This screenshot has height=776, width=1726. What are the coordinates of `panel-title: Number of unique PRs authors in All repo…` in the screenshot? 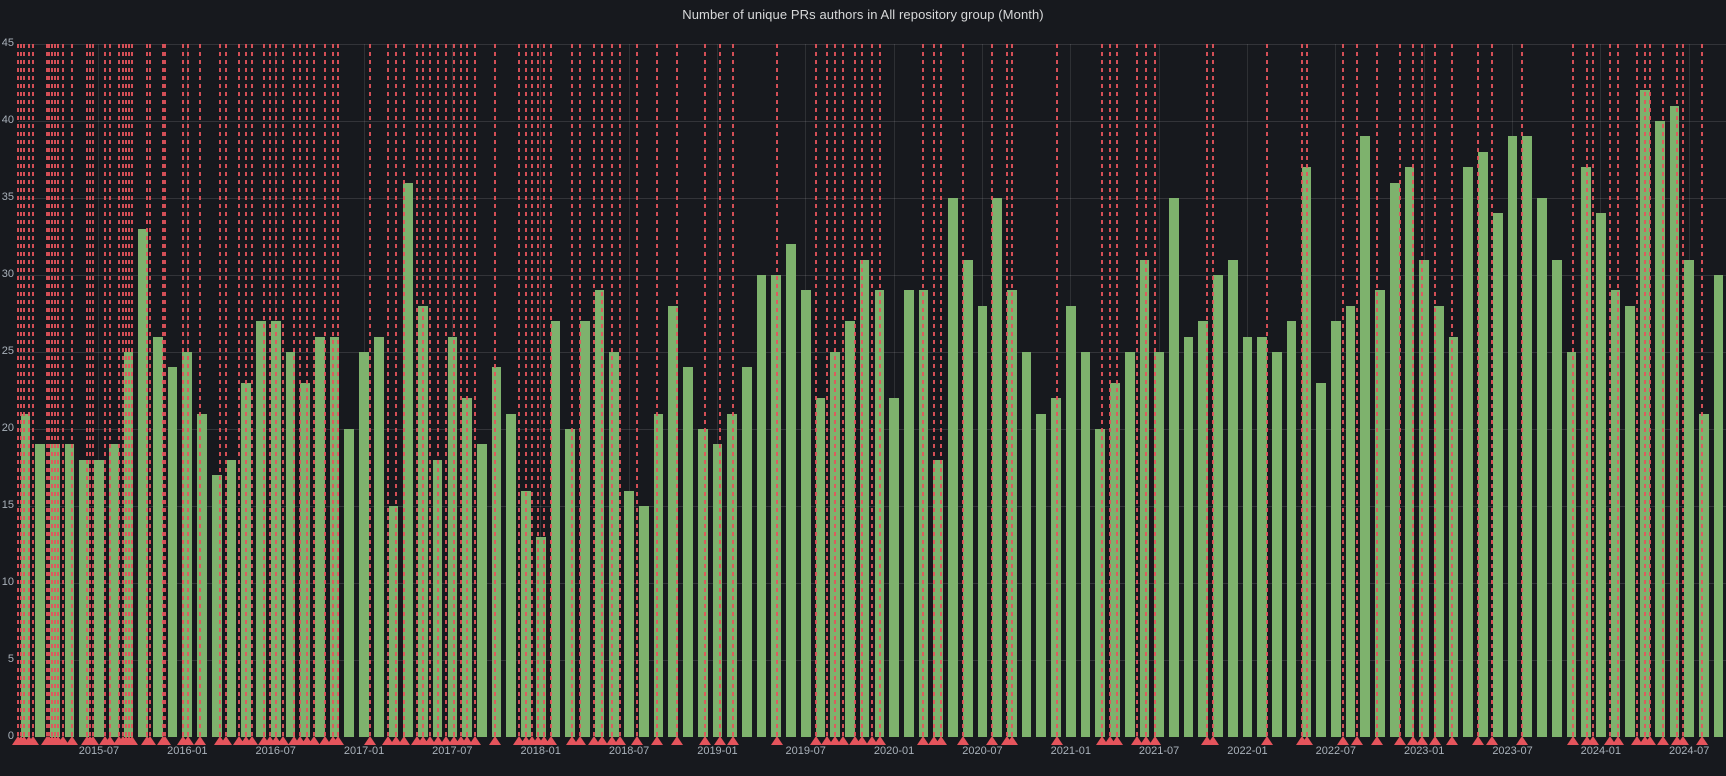 It's located at (863, 14).